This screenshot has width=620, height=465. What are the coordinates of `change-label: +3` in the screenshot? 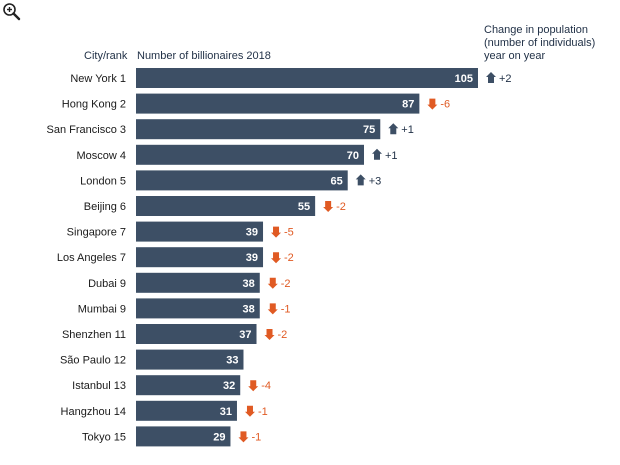 It's located at (375, 181).